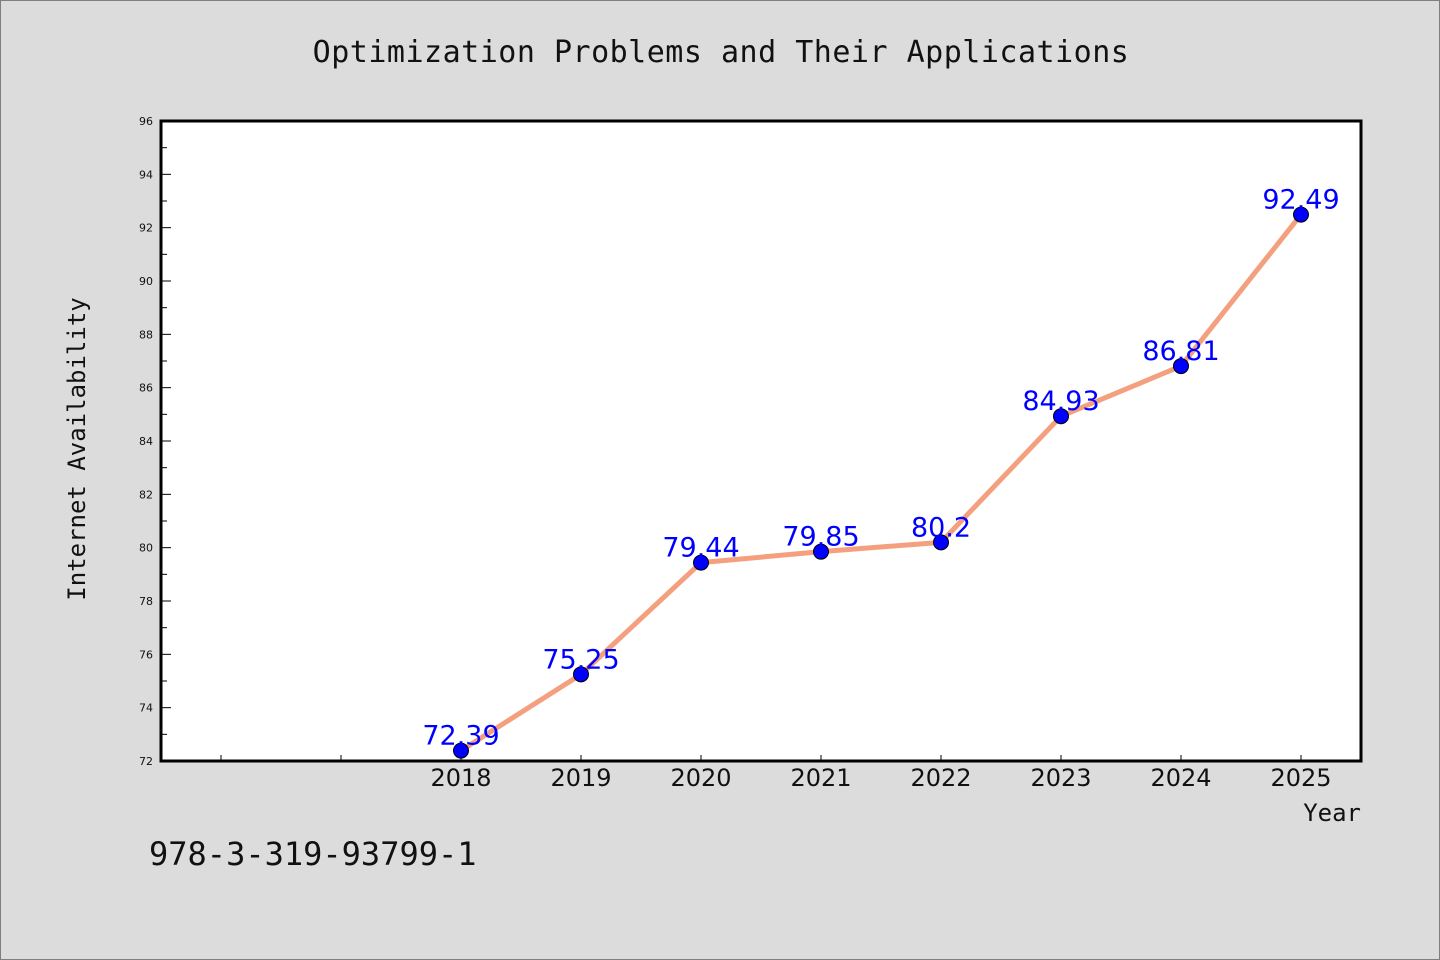  What do you see at coordinates (146, 174) in the screenshot?
I see `y-tick-label: 94` at bounding box center [146, 174].